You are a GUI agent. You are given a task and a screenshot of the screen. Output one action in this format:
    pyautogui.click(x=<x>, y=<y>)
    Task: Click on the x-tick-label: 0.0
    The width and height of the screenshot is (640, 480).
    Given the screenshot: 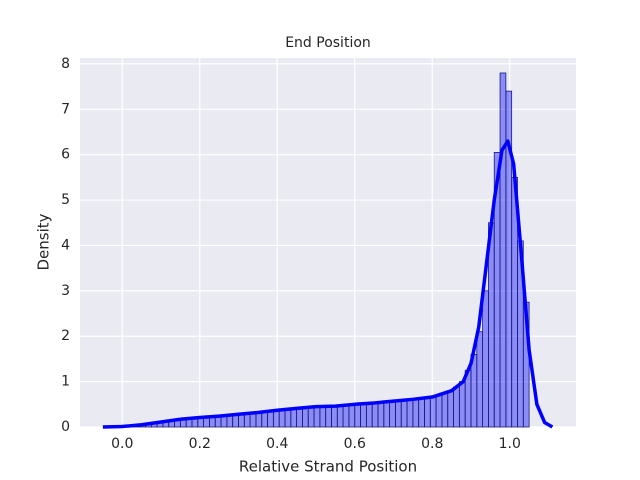 What is the action you would take?
    pyautogui.click(x=122, y=444)
    